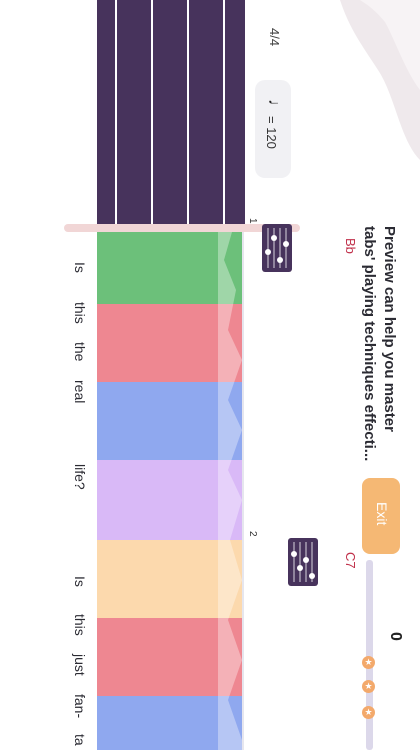  Describe the element at coordinates (80, 352) in the screenshot. I see `lyric-word: the` at that location.